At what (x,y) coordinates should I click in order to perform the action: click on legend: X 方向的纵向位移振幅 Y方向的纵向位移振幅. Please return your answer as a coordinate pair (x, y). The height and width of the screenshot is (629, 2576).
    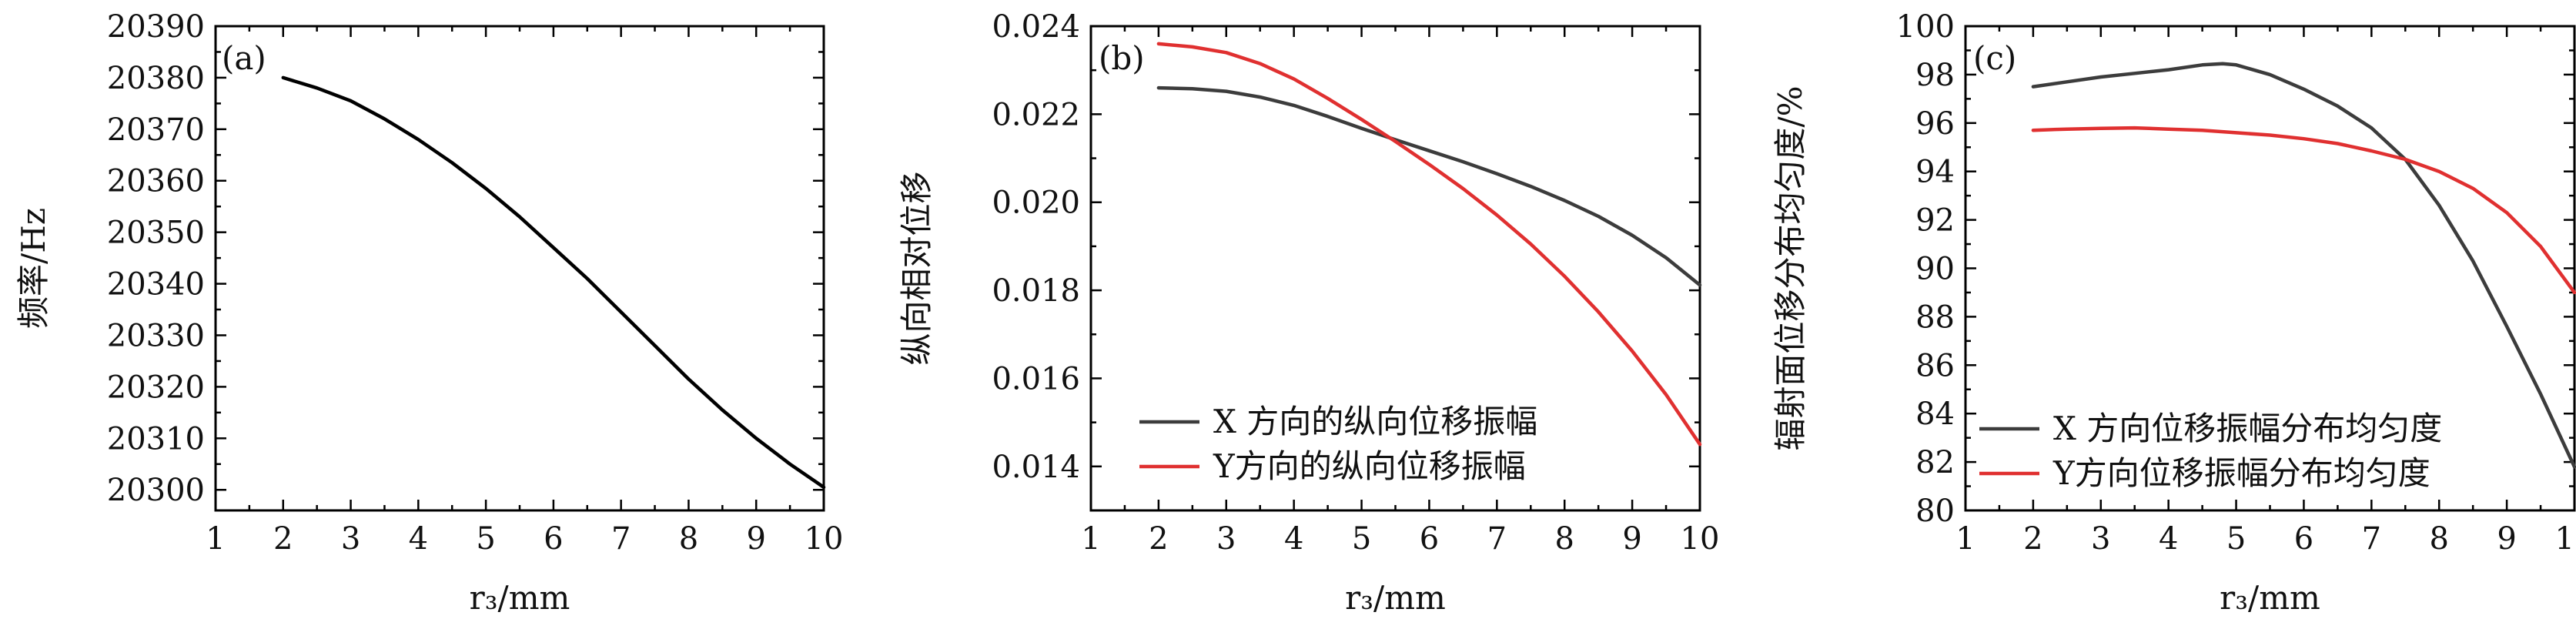
    Looking at the image, I should click on (1338, 444).